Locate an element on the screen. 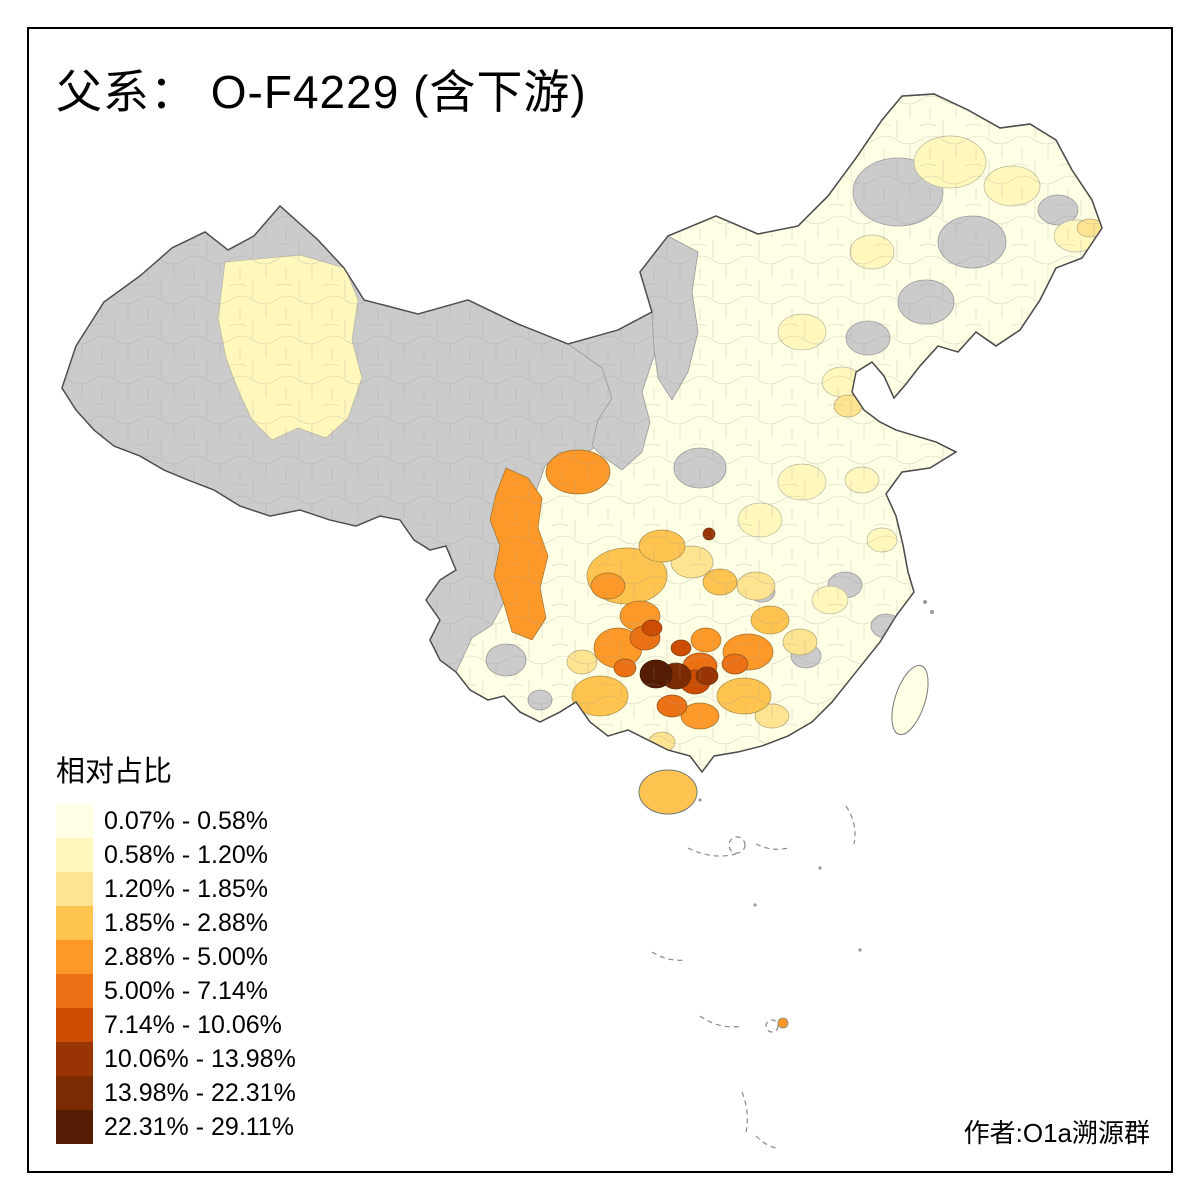 The image size is (1200, 1200). legend-title: 相对占比 is located at coordinates (114, 772).